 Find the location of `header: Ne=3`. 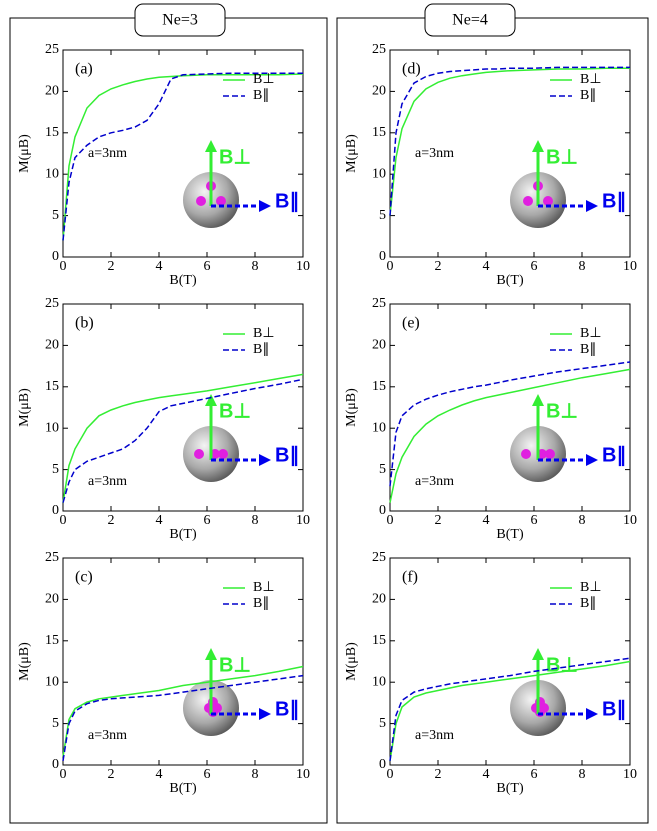

header: Ne=3 is located at coordinates (180, 20).